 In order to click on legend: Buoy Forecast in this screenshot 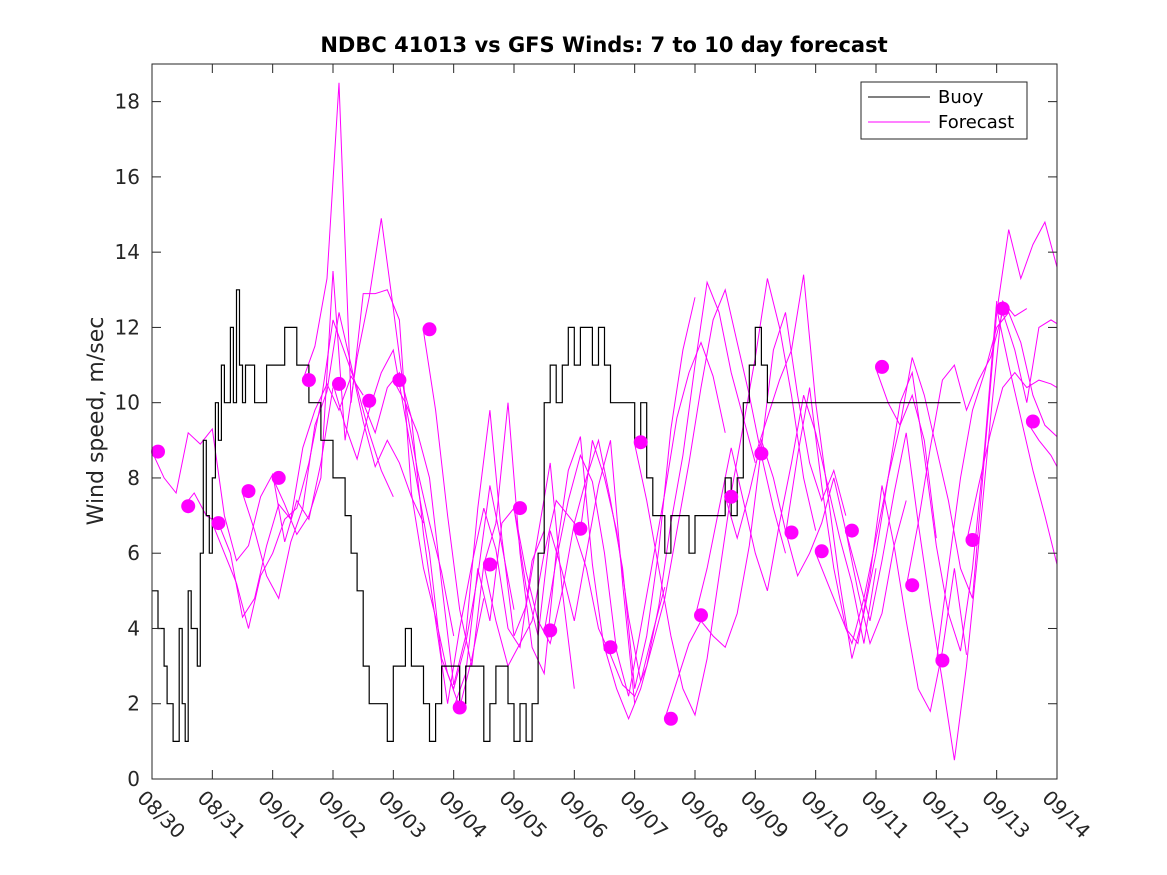, I will do `click(944, 110)`.